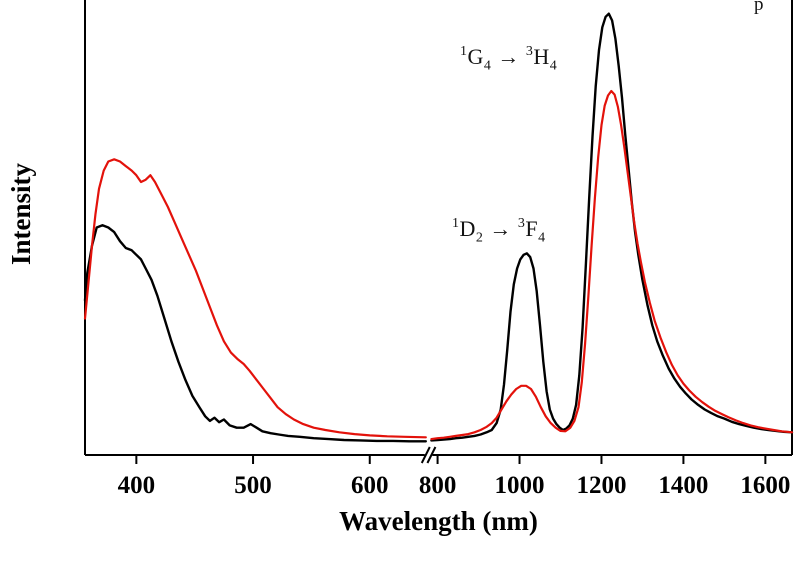  What do you see at coordinates (21, 214) in the screenshot?
I see `y-axis-label: Intensity` at bounding box center [21, 214].